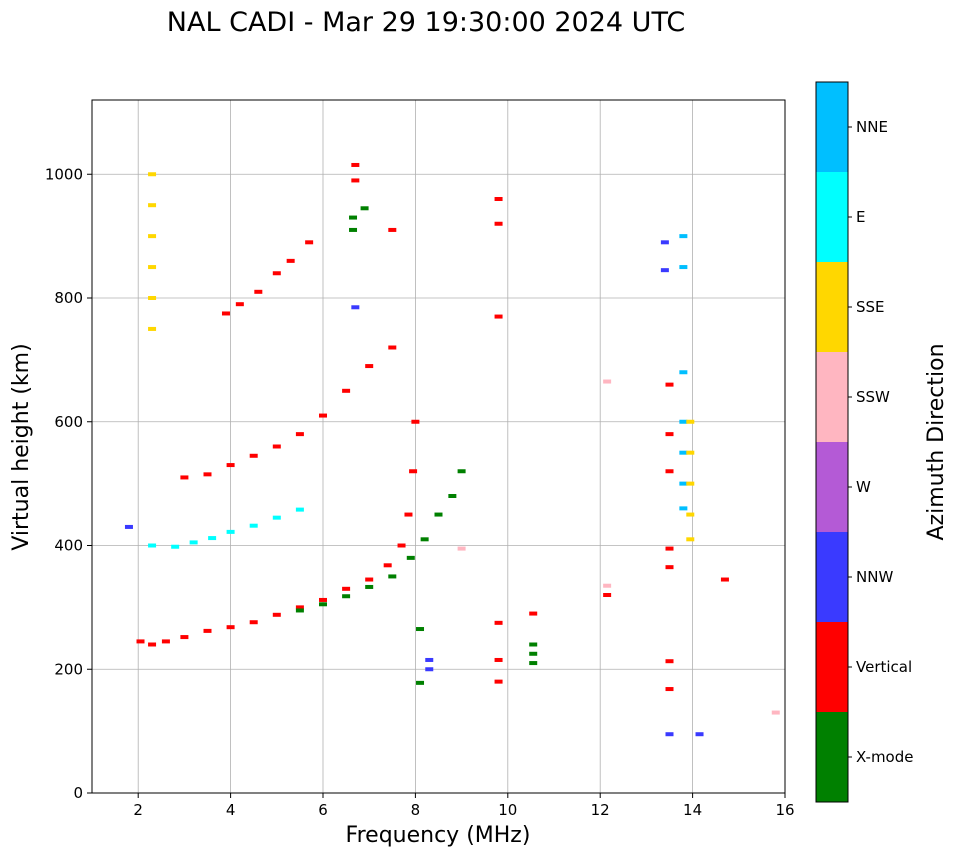 The image size is (958, 857). What do you see at coordinates (784, 810) in the screenshot?
I see `x-tick-label: 16` at bounding box center [784, 810].